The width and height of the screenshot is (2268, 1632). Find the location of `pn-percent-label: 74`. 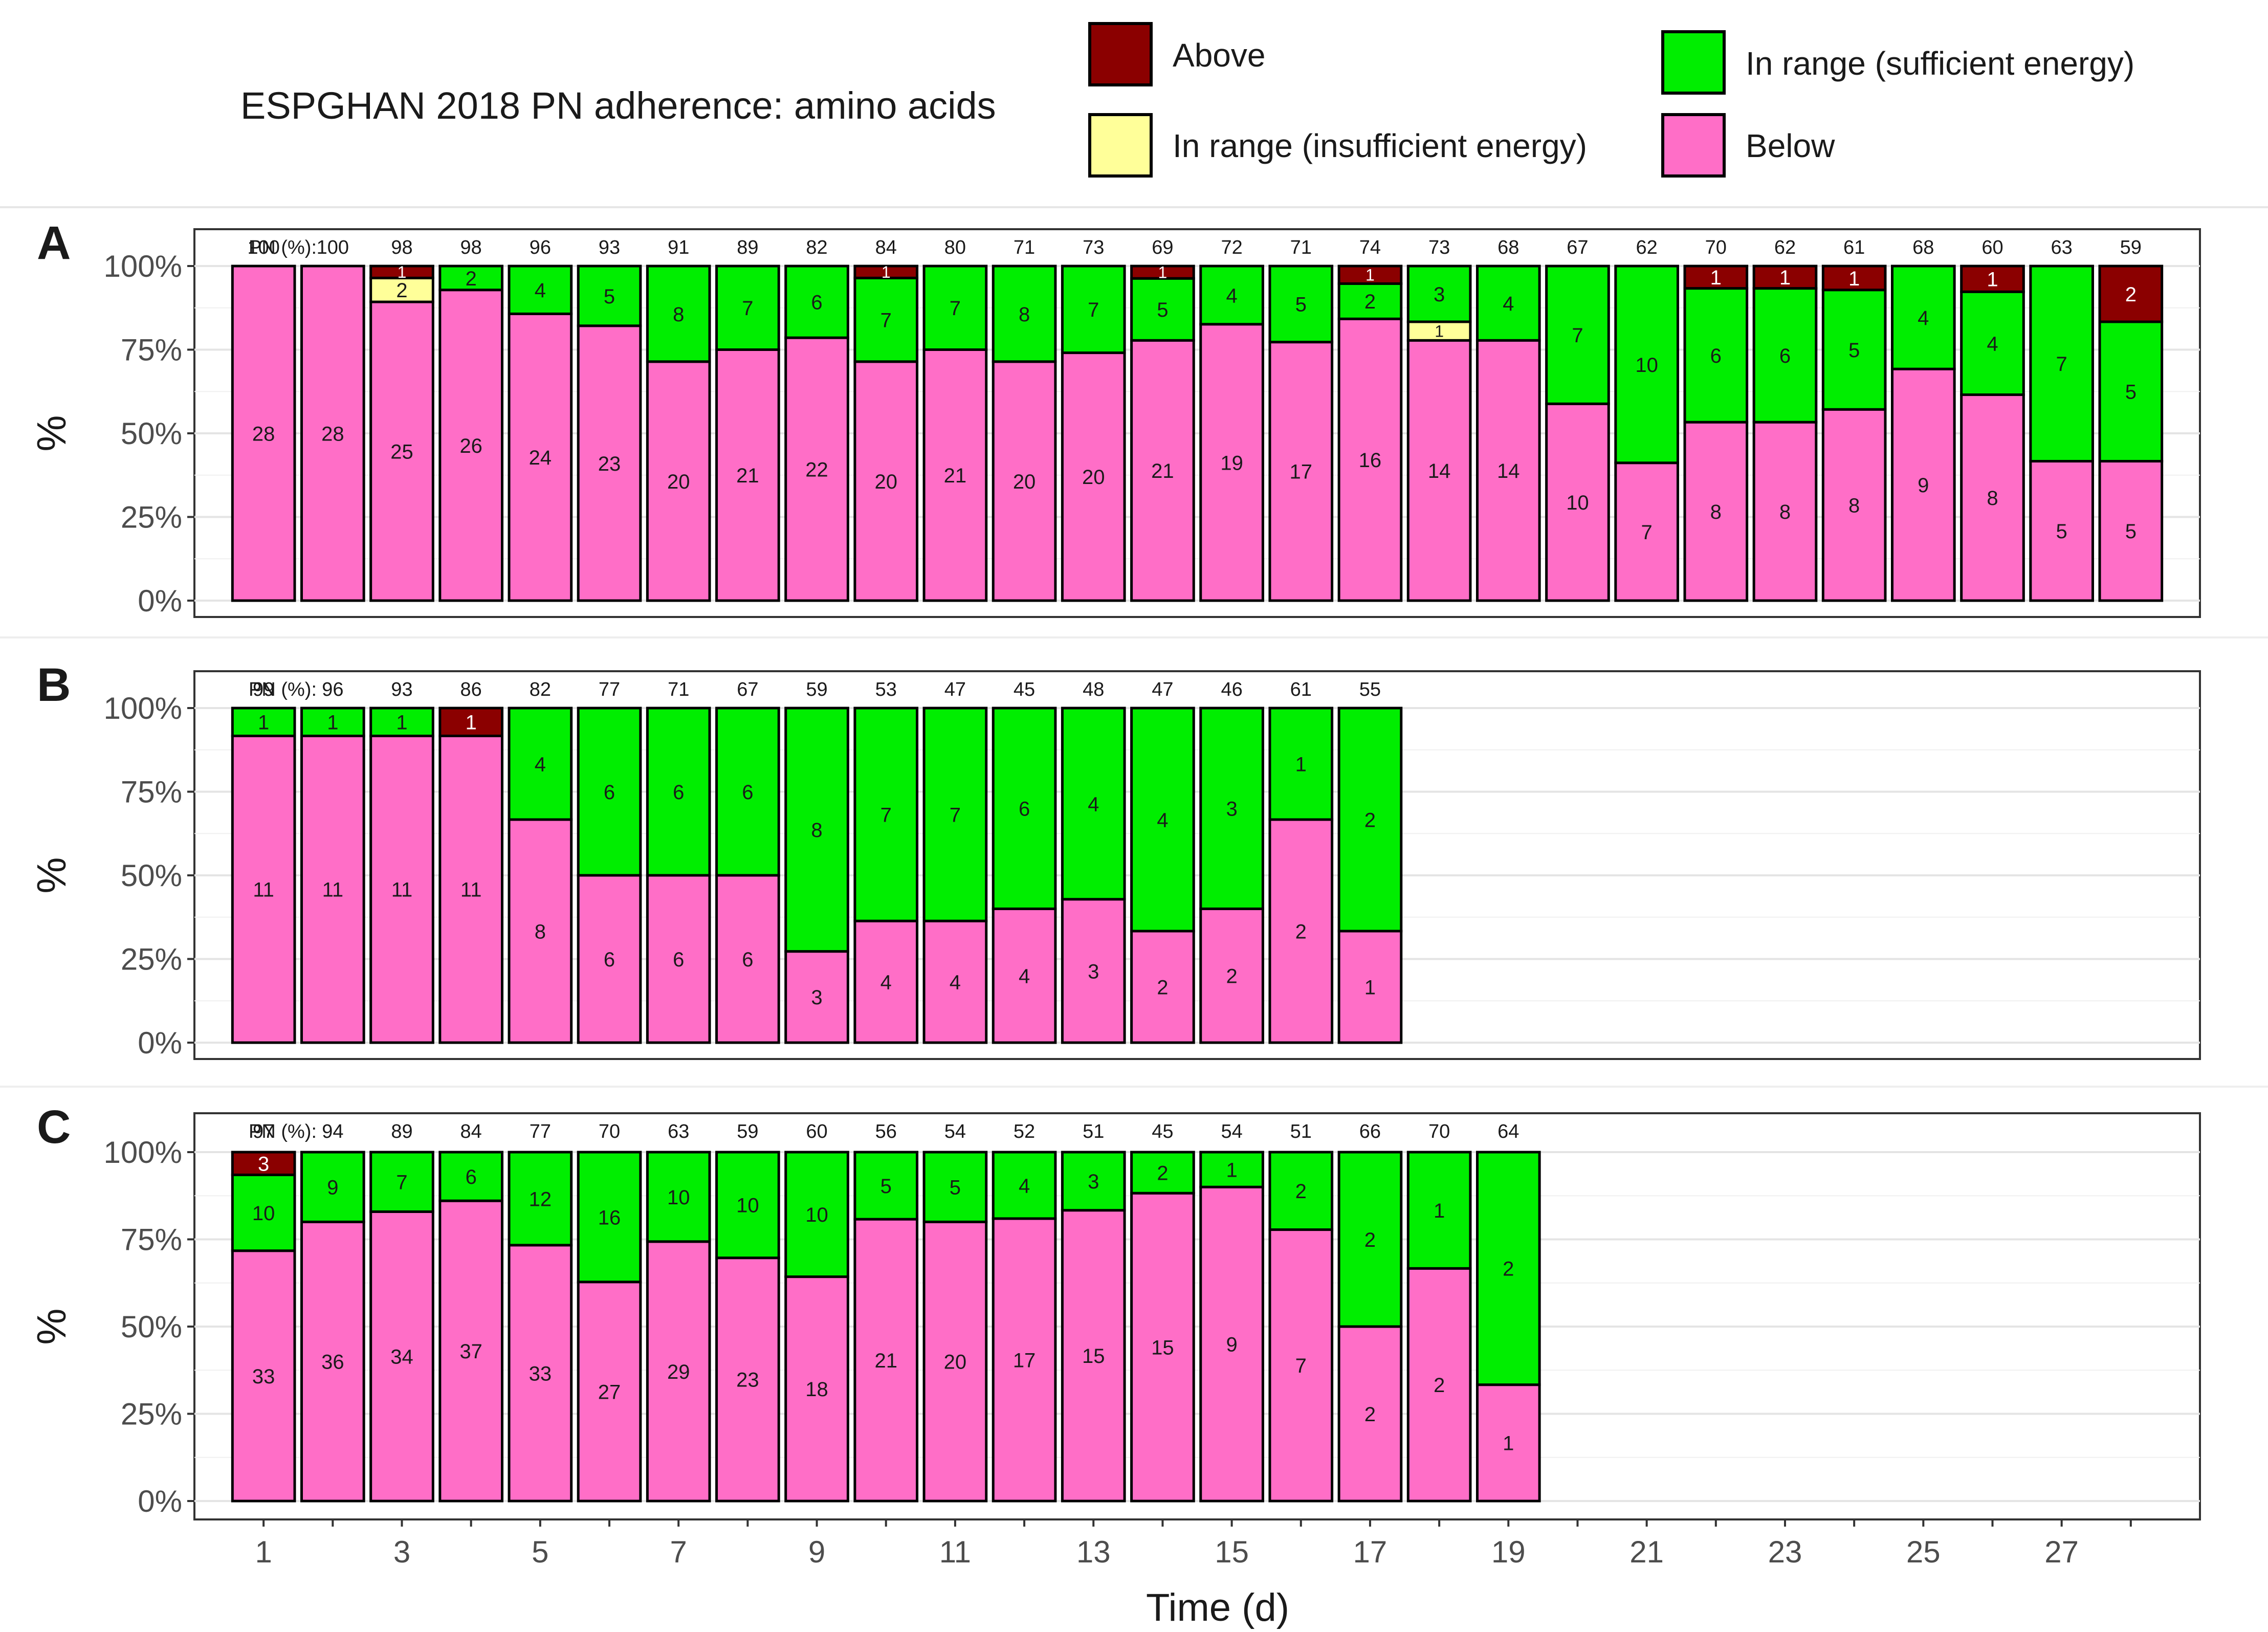

pn-percent-label: 74 is located at coordinates (1370, 247).